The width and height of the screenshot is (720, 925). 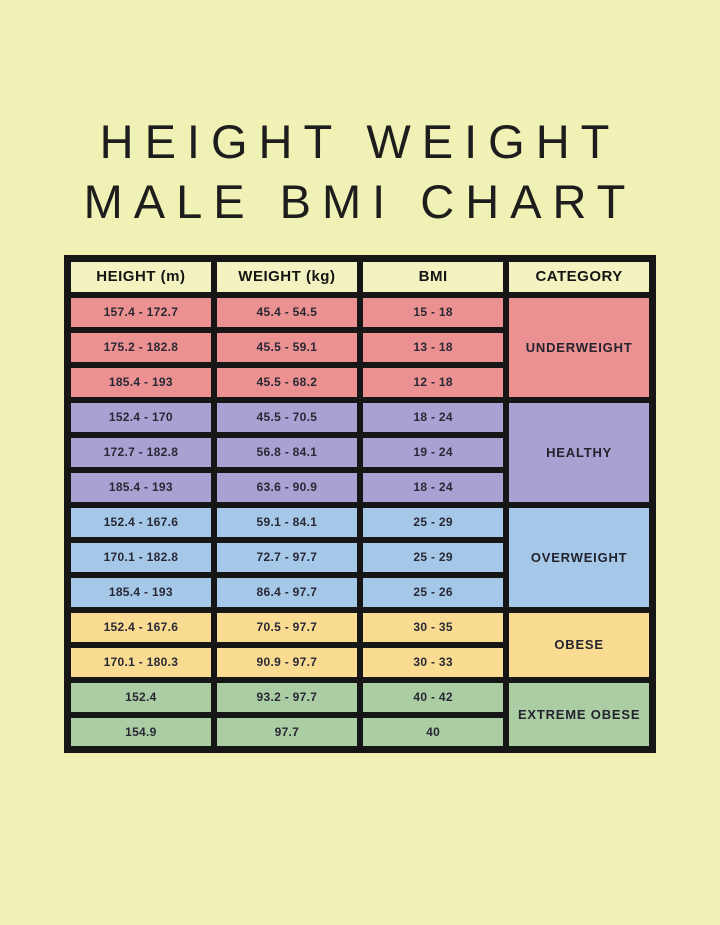 I want to click on height-cell: 170.1 - 182.8, so click(x=140, y=557).